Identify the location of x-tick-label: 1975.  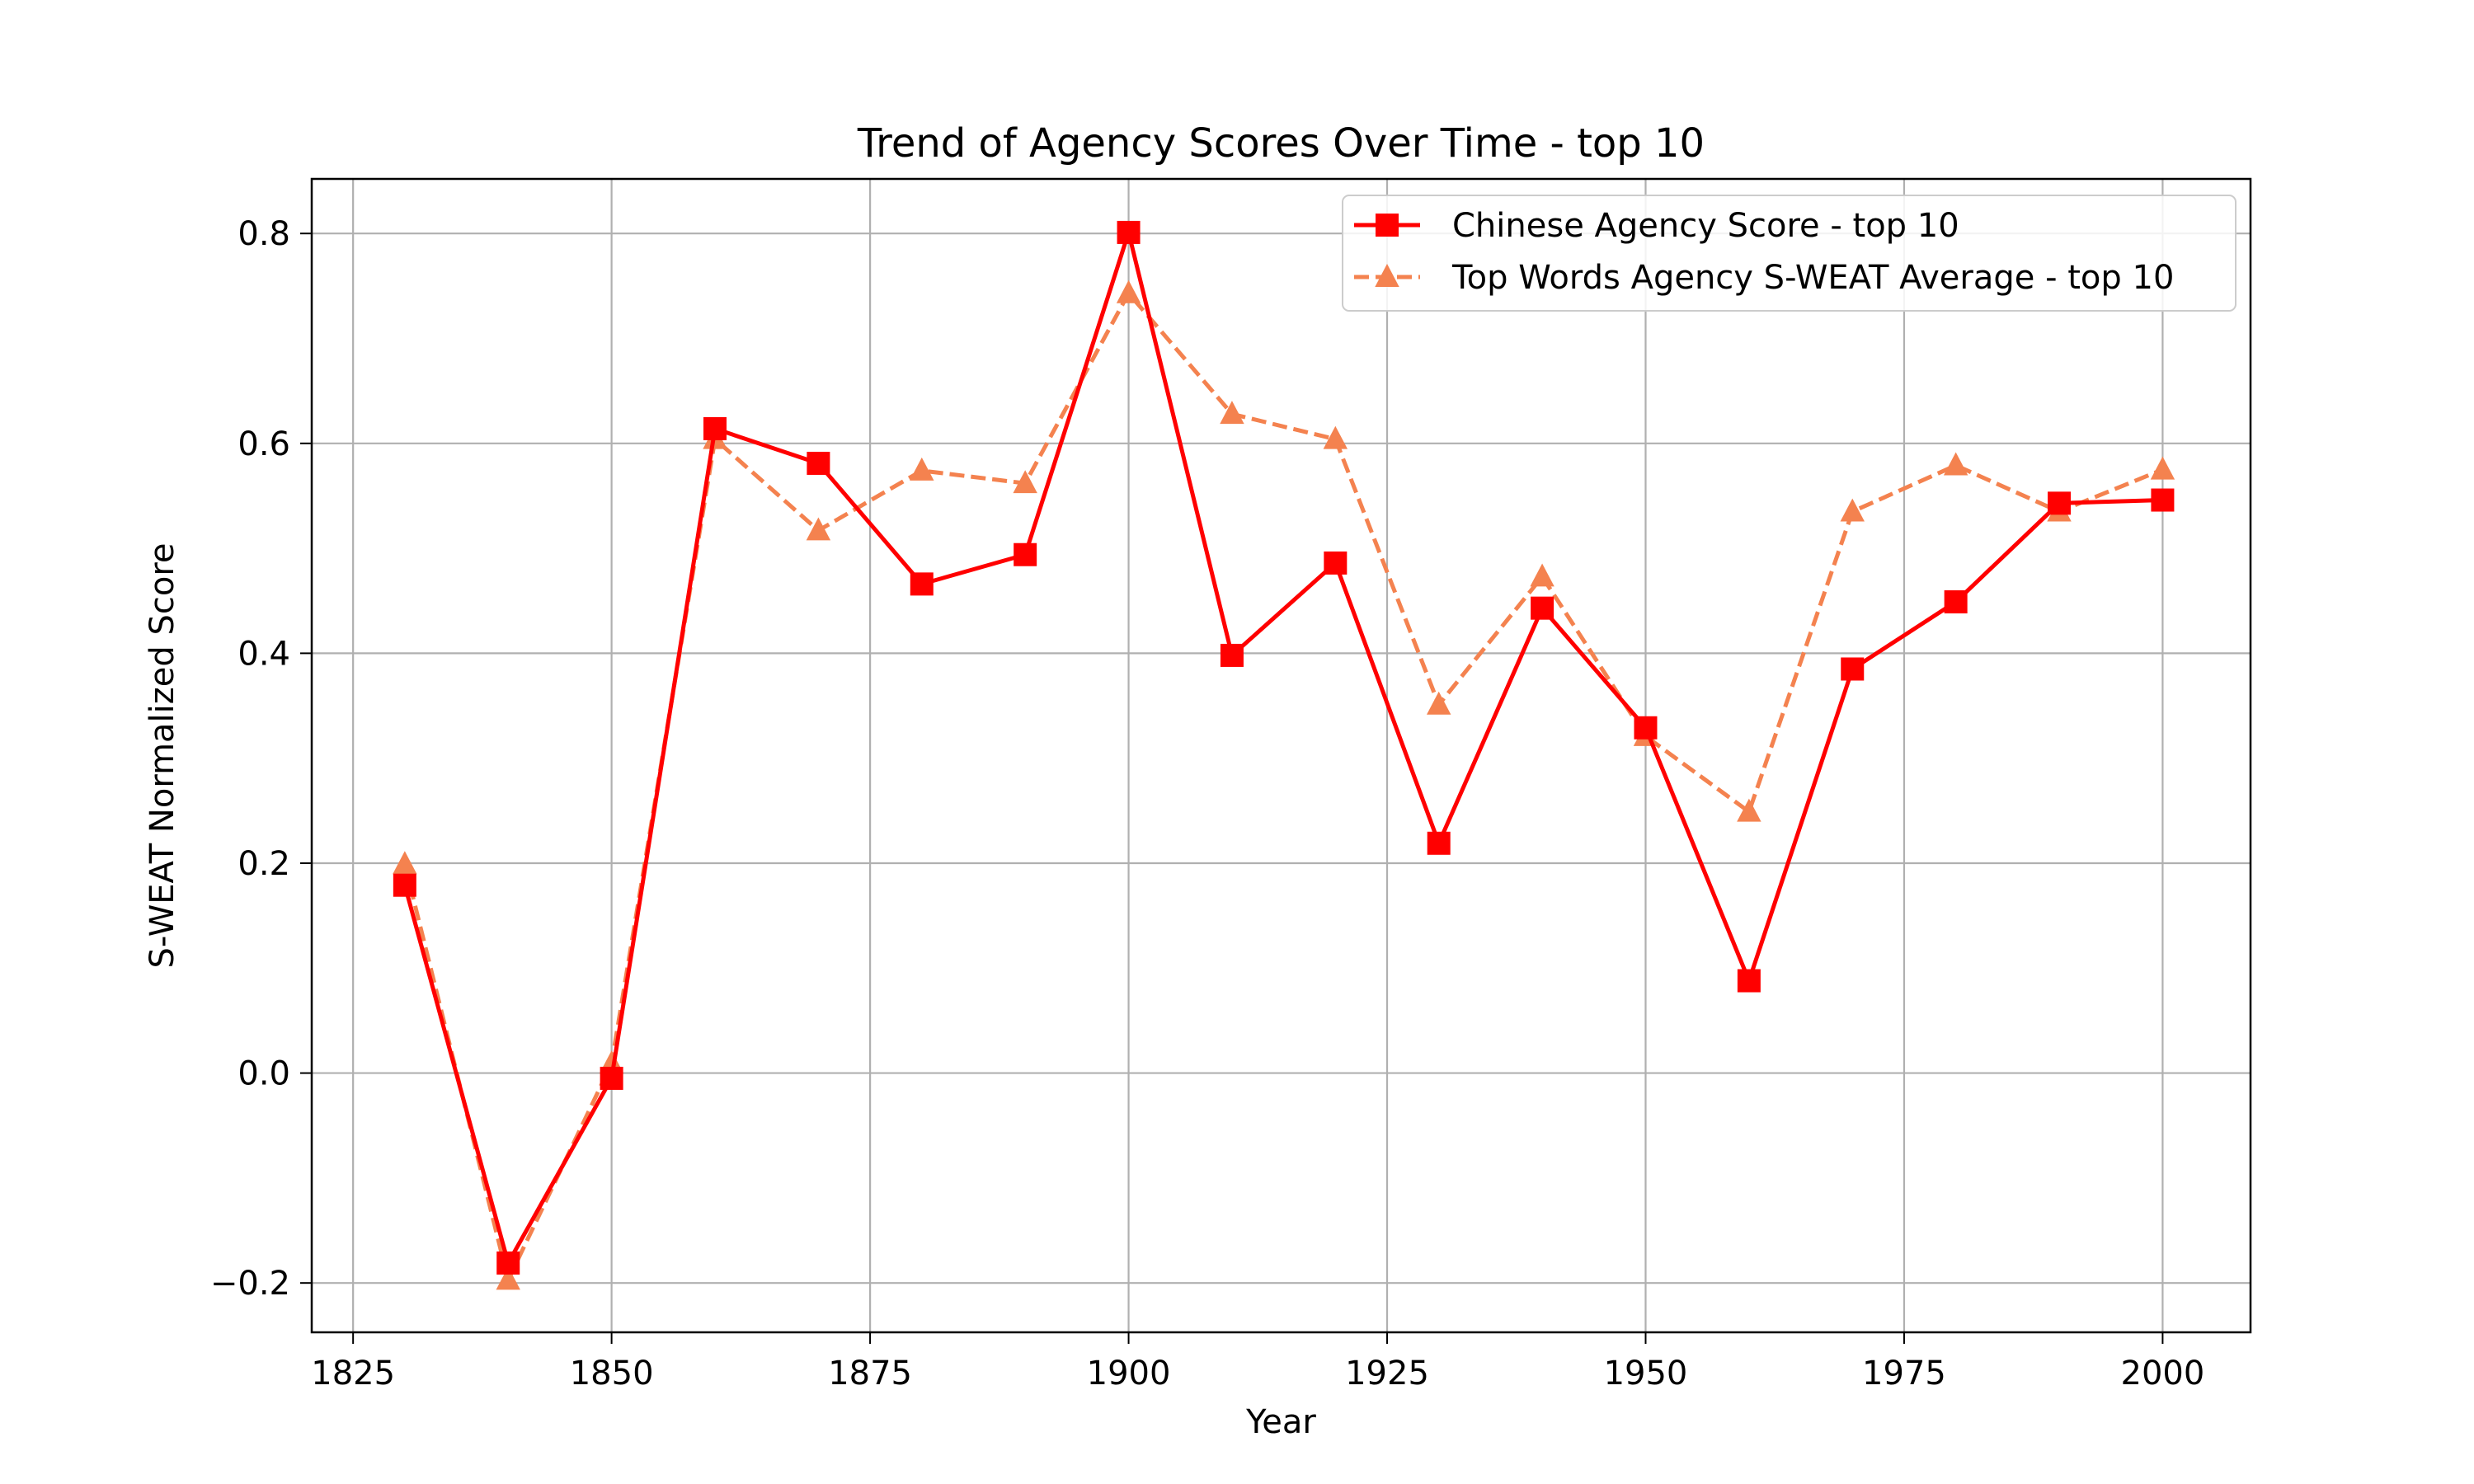
(1904, 1373).